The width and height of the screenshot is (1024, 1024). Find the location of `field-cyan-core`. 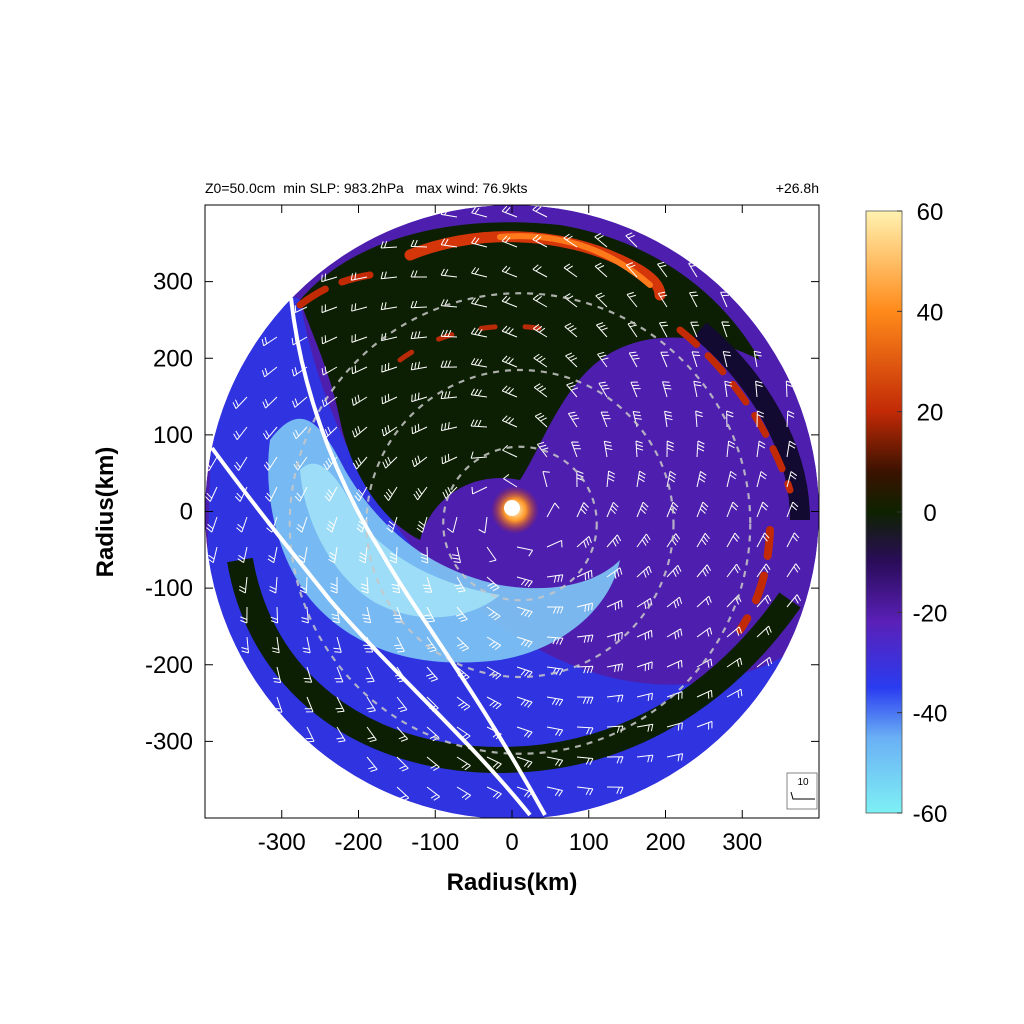

field-cyan-core is located at coordinates (400, 540).